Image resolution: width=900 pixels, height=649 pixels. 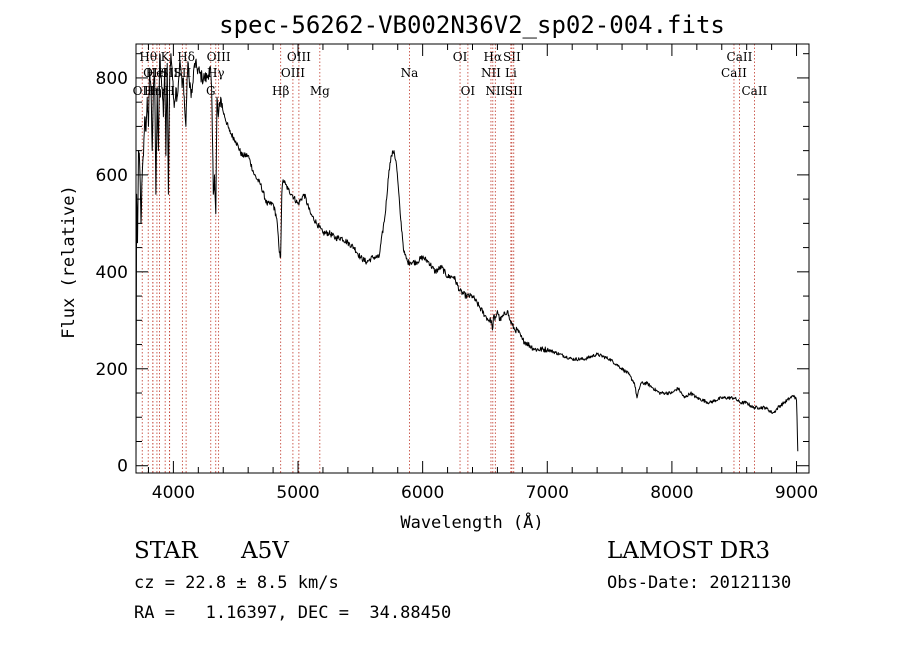 I want to click on line-marker-label: Hθ, so click(x=148, y=57).